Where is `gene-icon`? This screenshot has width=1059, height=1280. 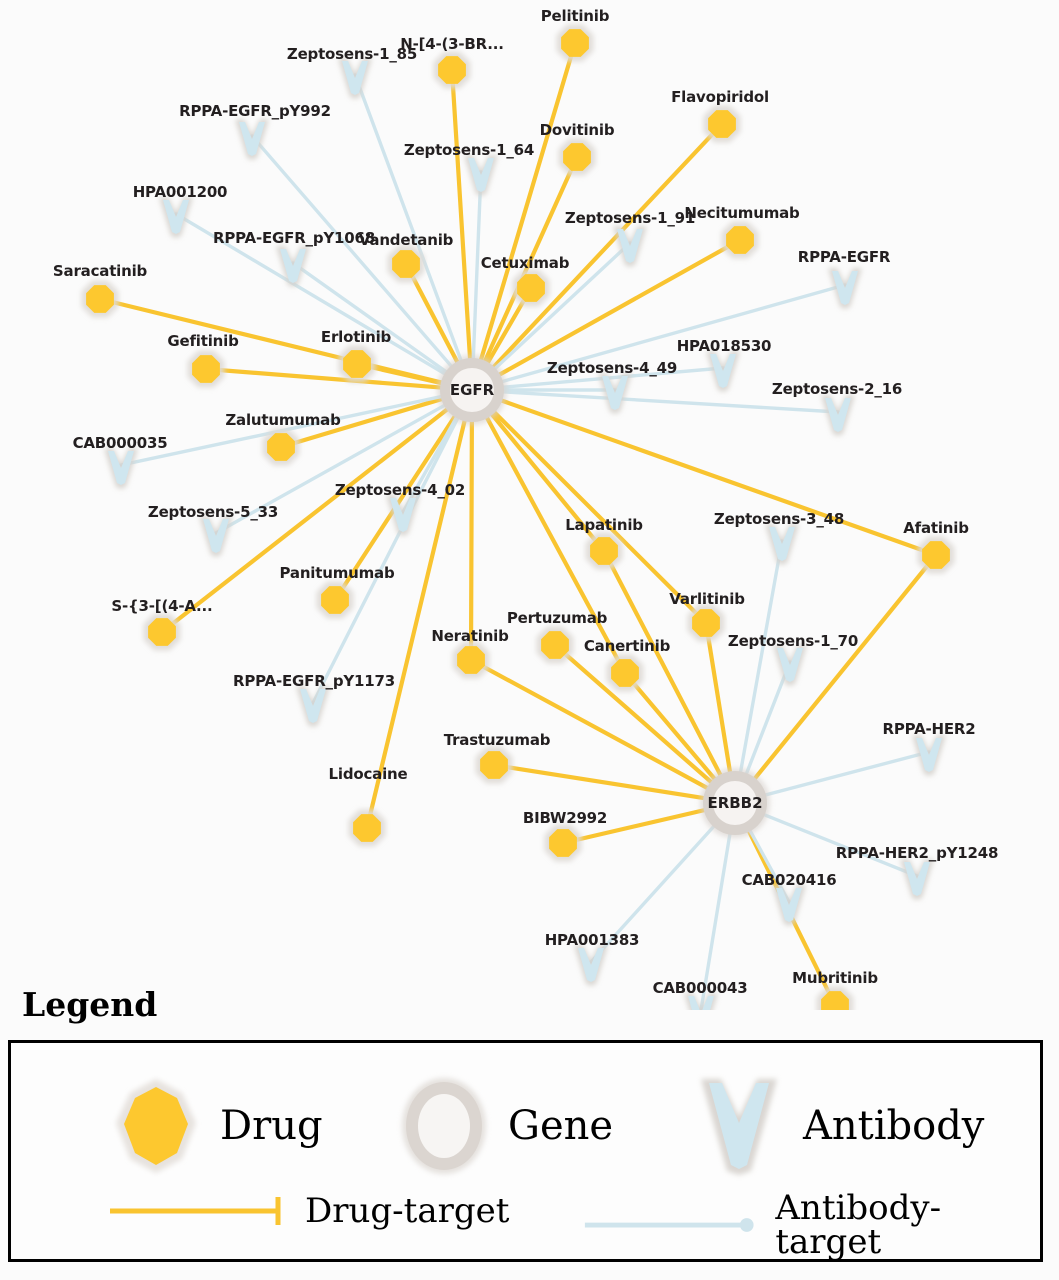
gene-icon is located at coordinates (444, 1126).